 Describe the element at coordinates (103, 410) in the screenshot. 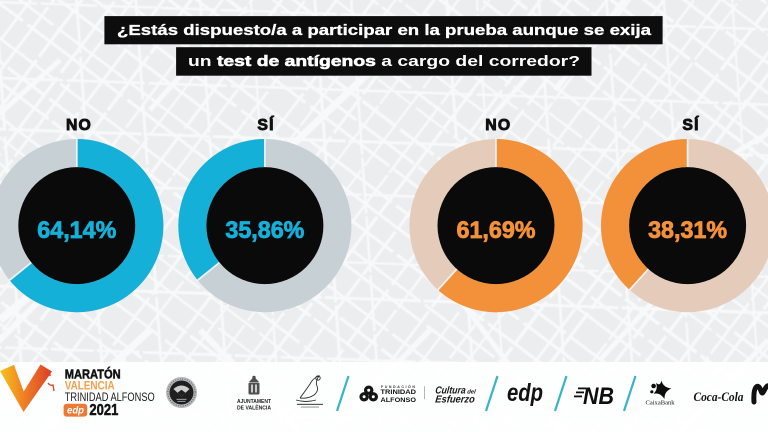

I see `svg-text: 2021` at that location.